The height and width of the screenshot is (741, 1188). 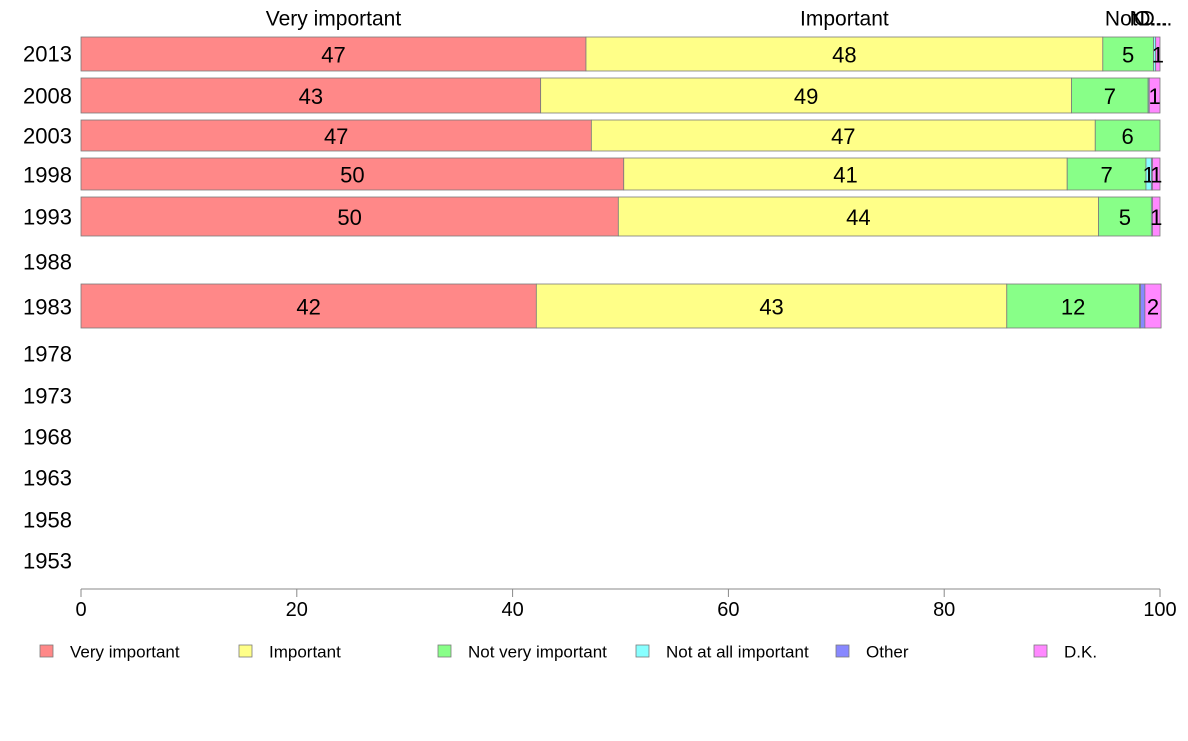 I want to click on top-series-label: Very important, so click(x=334, y=19).